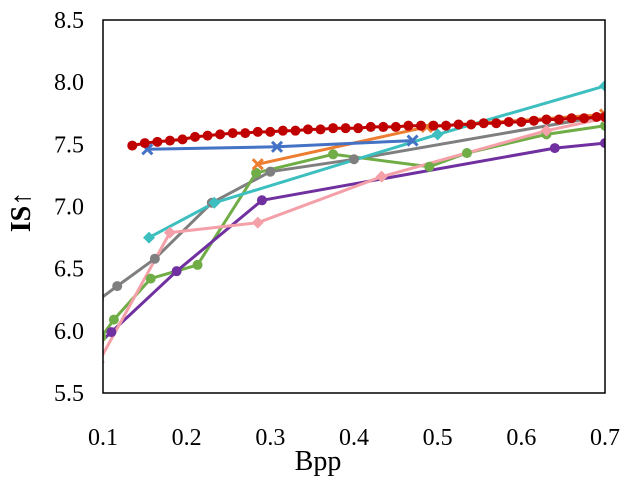  Describe the element at coordinates (69, 270) in the screenshot. I see `y-tick-label: 6.5` at that location.